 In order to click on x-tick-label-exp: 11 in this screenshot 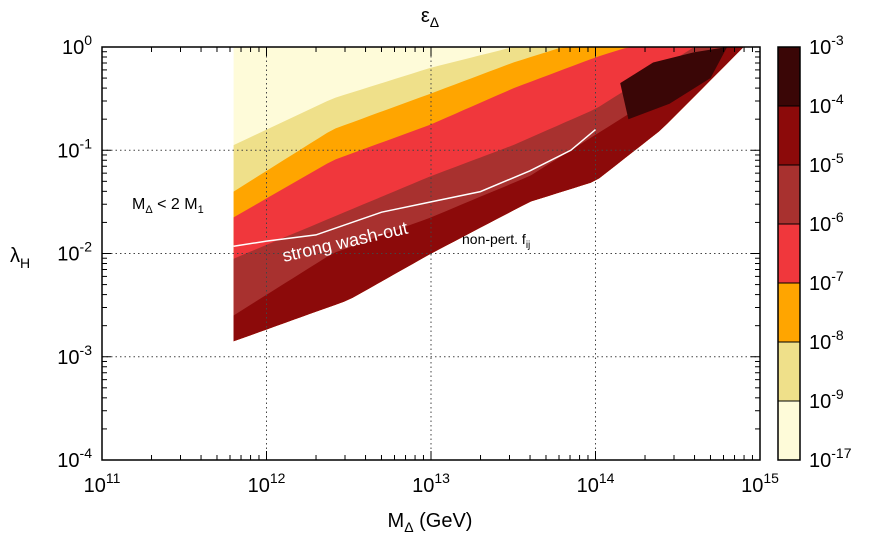, I will do `click(113, 478)`.